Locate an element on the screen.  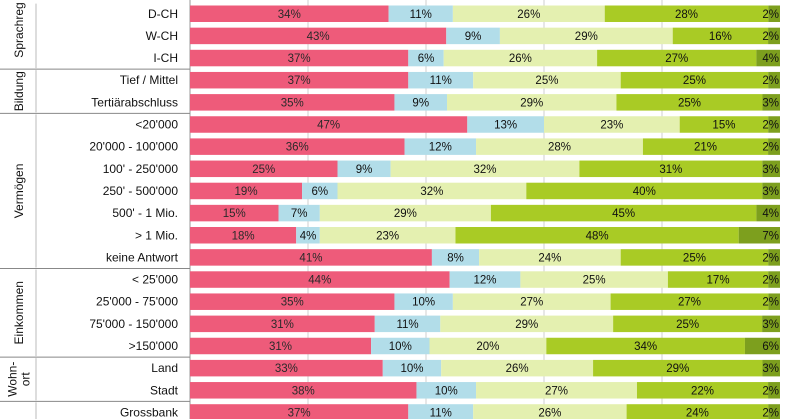
data-label: 47% is located at coordinates (328, 126).